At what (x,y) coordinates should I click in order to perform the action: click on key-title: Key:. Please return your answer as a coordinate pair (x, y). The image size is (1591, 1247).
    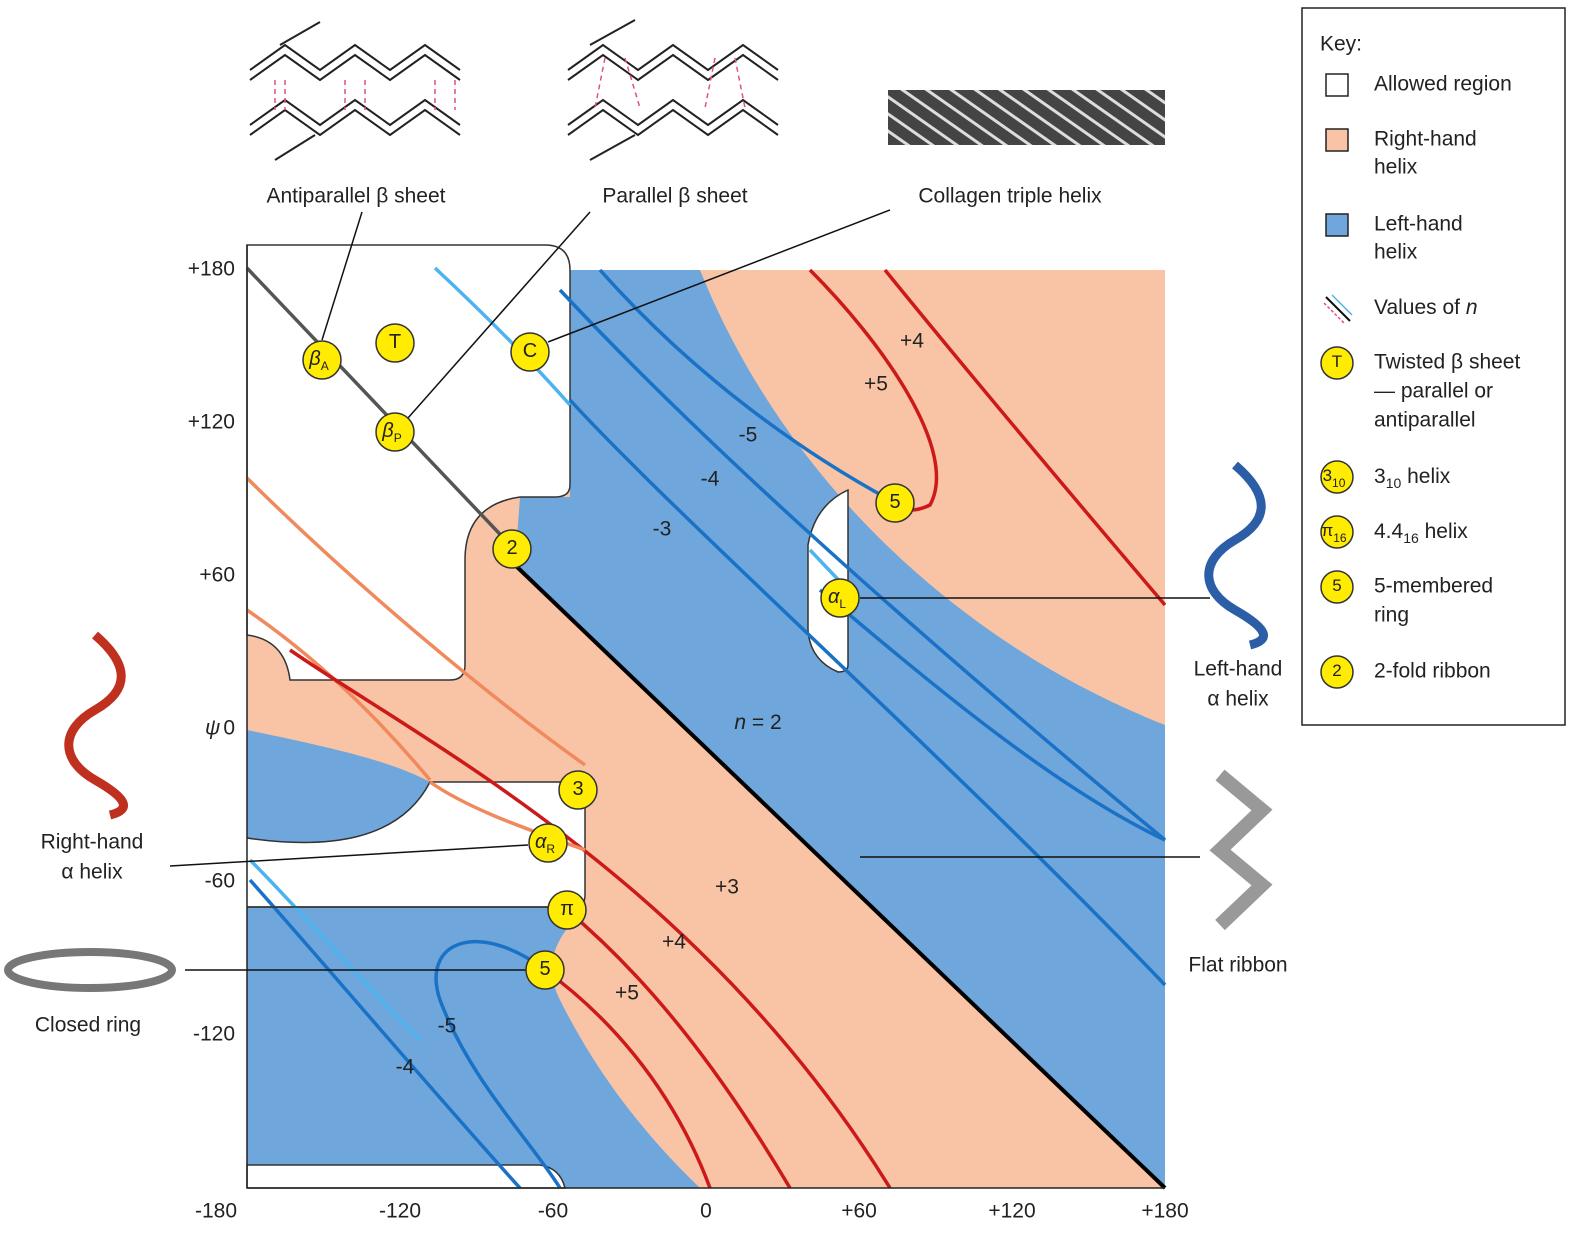
    Looking at the image, I should click on (1341, 44).